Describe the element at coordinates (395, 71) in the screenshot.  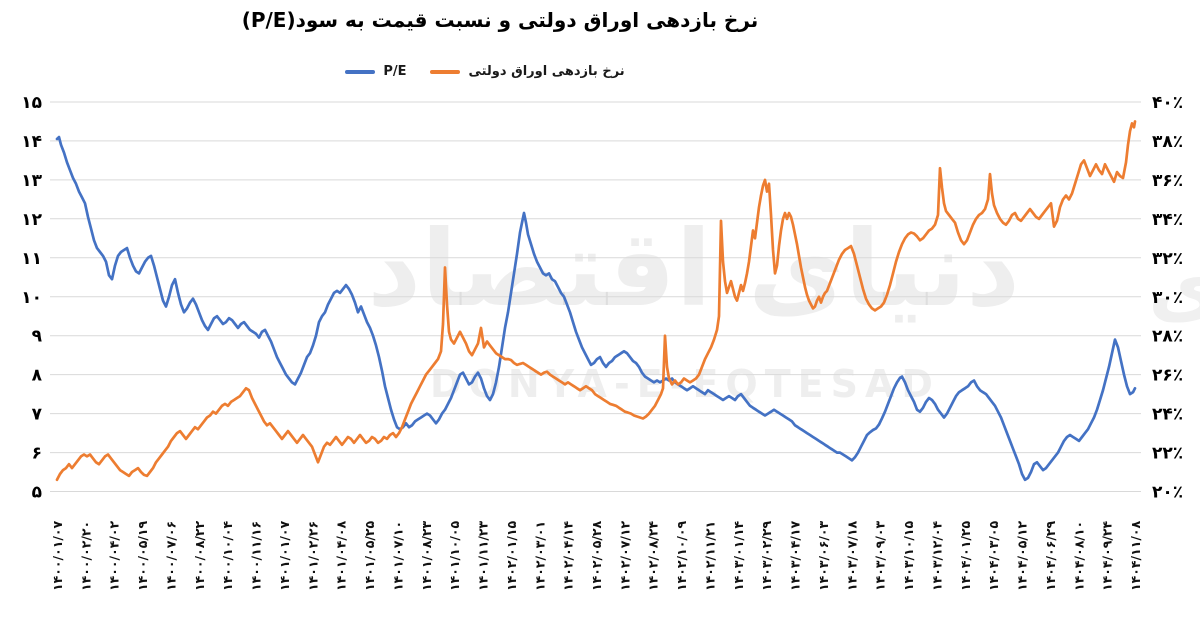
I see `pe-legend-label: P/E` at that location.